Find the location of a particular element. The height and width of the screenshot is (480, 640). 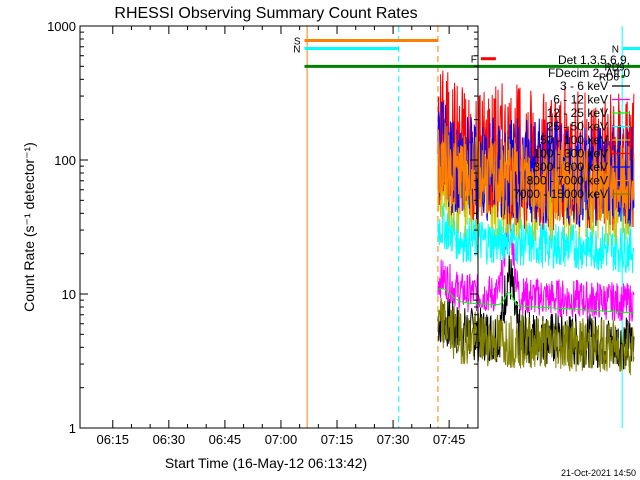

legend-entry: 7000 - 15000 keV is located at coordinates (560, 194).